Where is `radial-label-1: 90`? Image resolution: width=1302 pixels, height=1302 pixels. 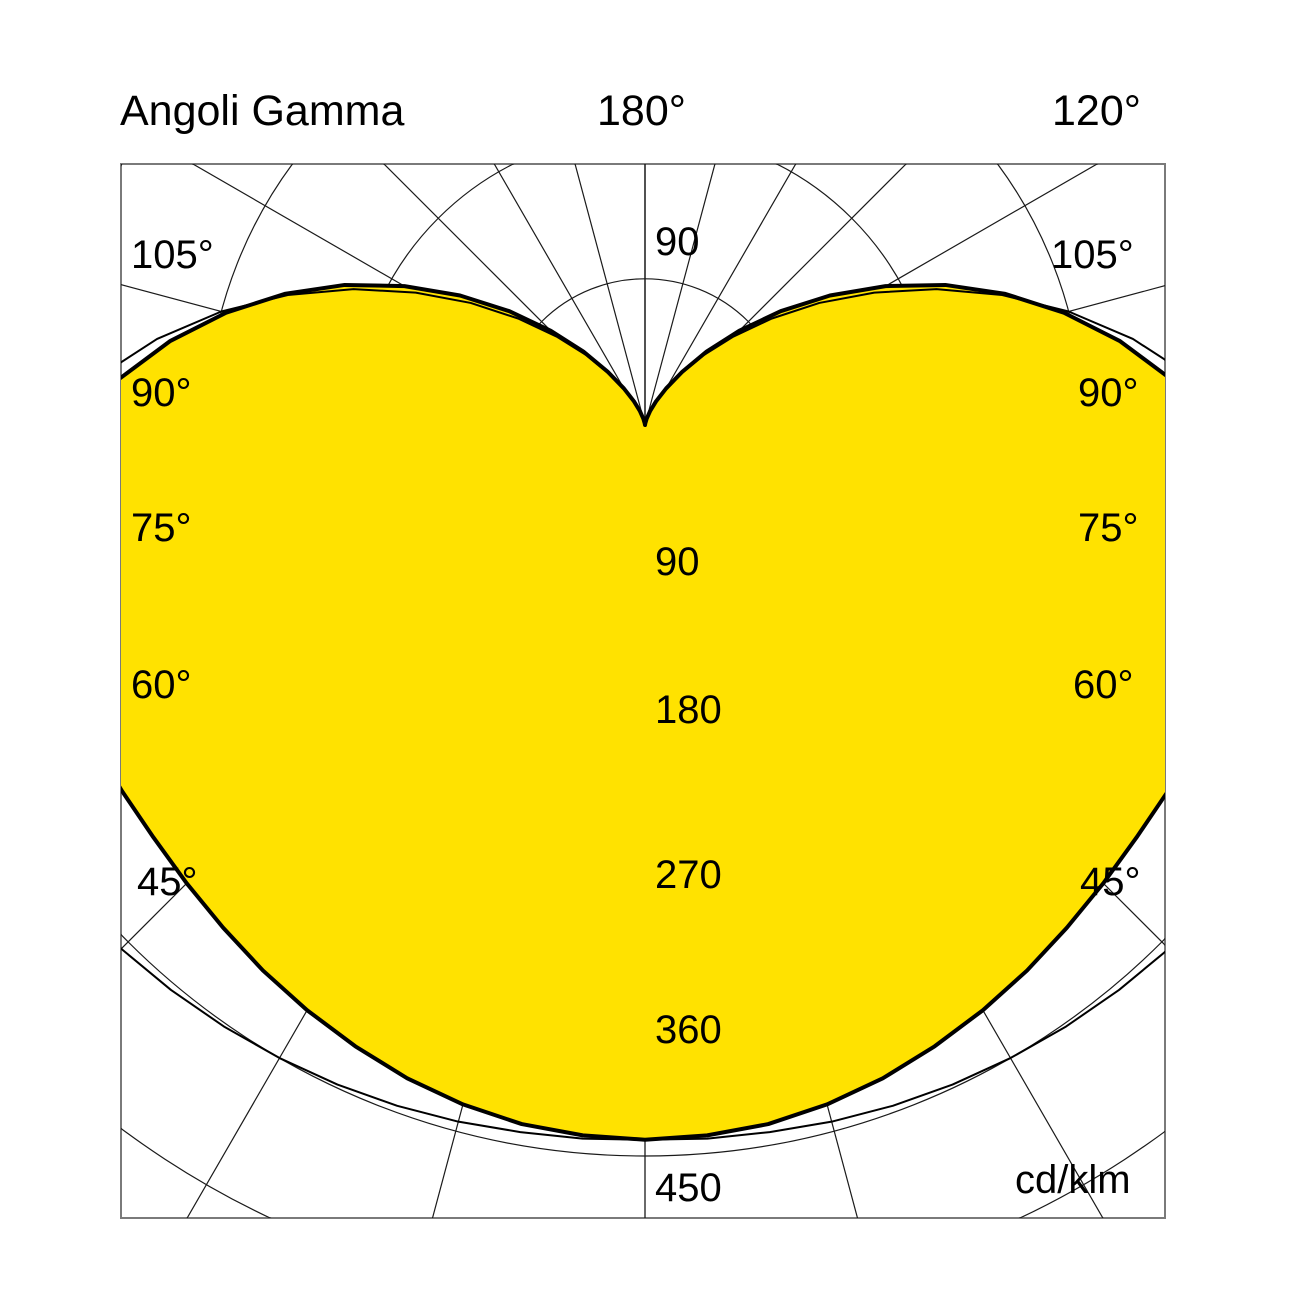 radial-label-1: 90 is located at coordinates (677, 562).